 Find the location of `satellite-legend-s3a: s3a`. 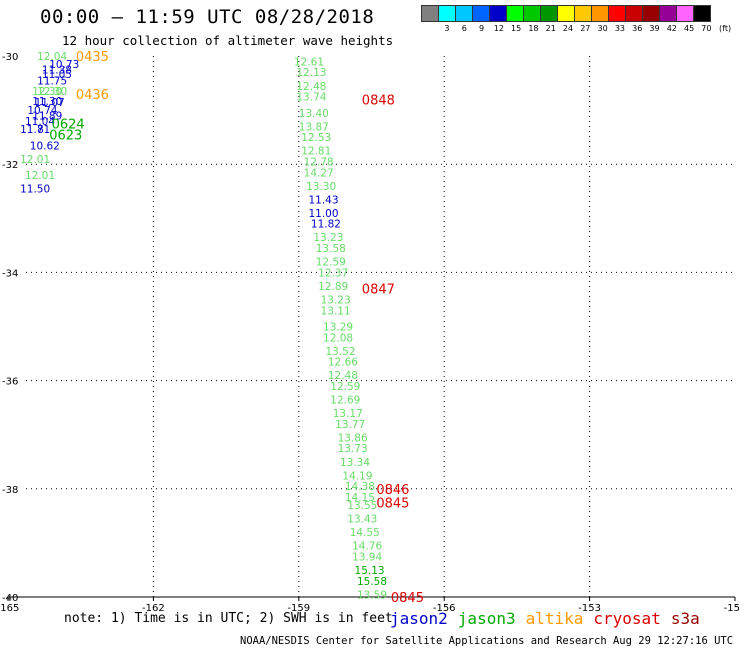

satellite-legend-s3a: s3a is located at coordinates (685, 618).